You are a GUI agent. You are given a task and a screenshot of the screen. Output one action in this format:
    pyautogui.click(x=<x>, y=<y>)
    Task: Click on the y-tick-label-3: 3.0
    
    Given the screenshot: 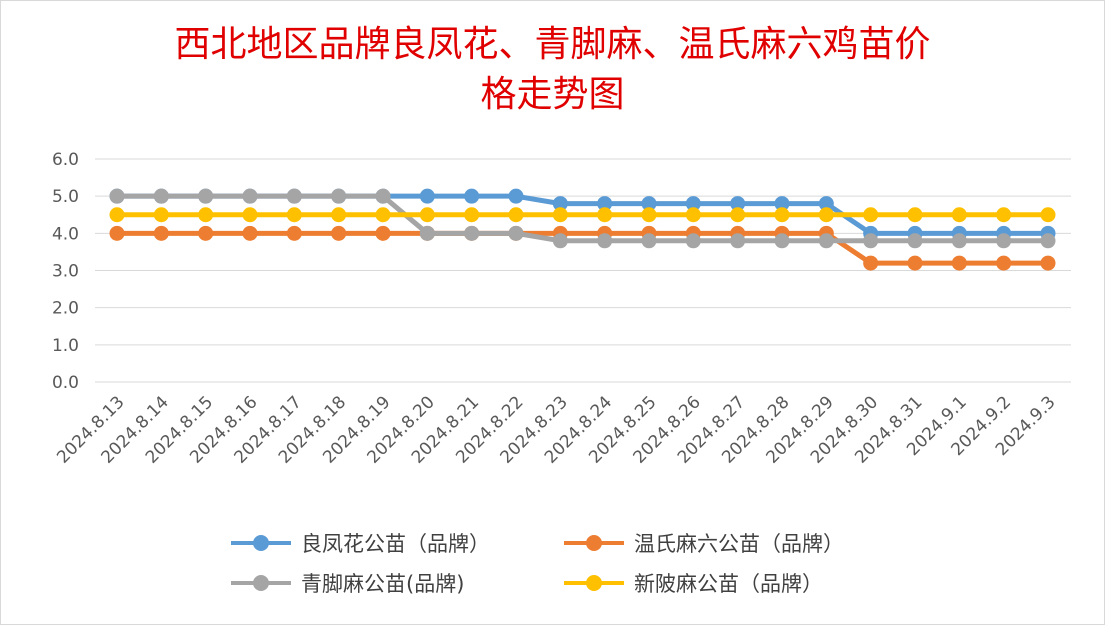 What is the action you would take?
    pyautogui.click(x=65, y=272)
    